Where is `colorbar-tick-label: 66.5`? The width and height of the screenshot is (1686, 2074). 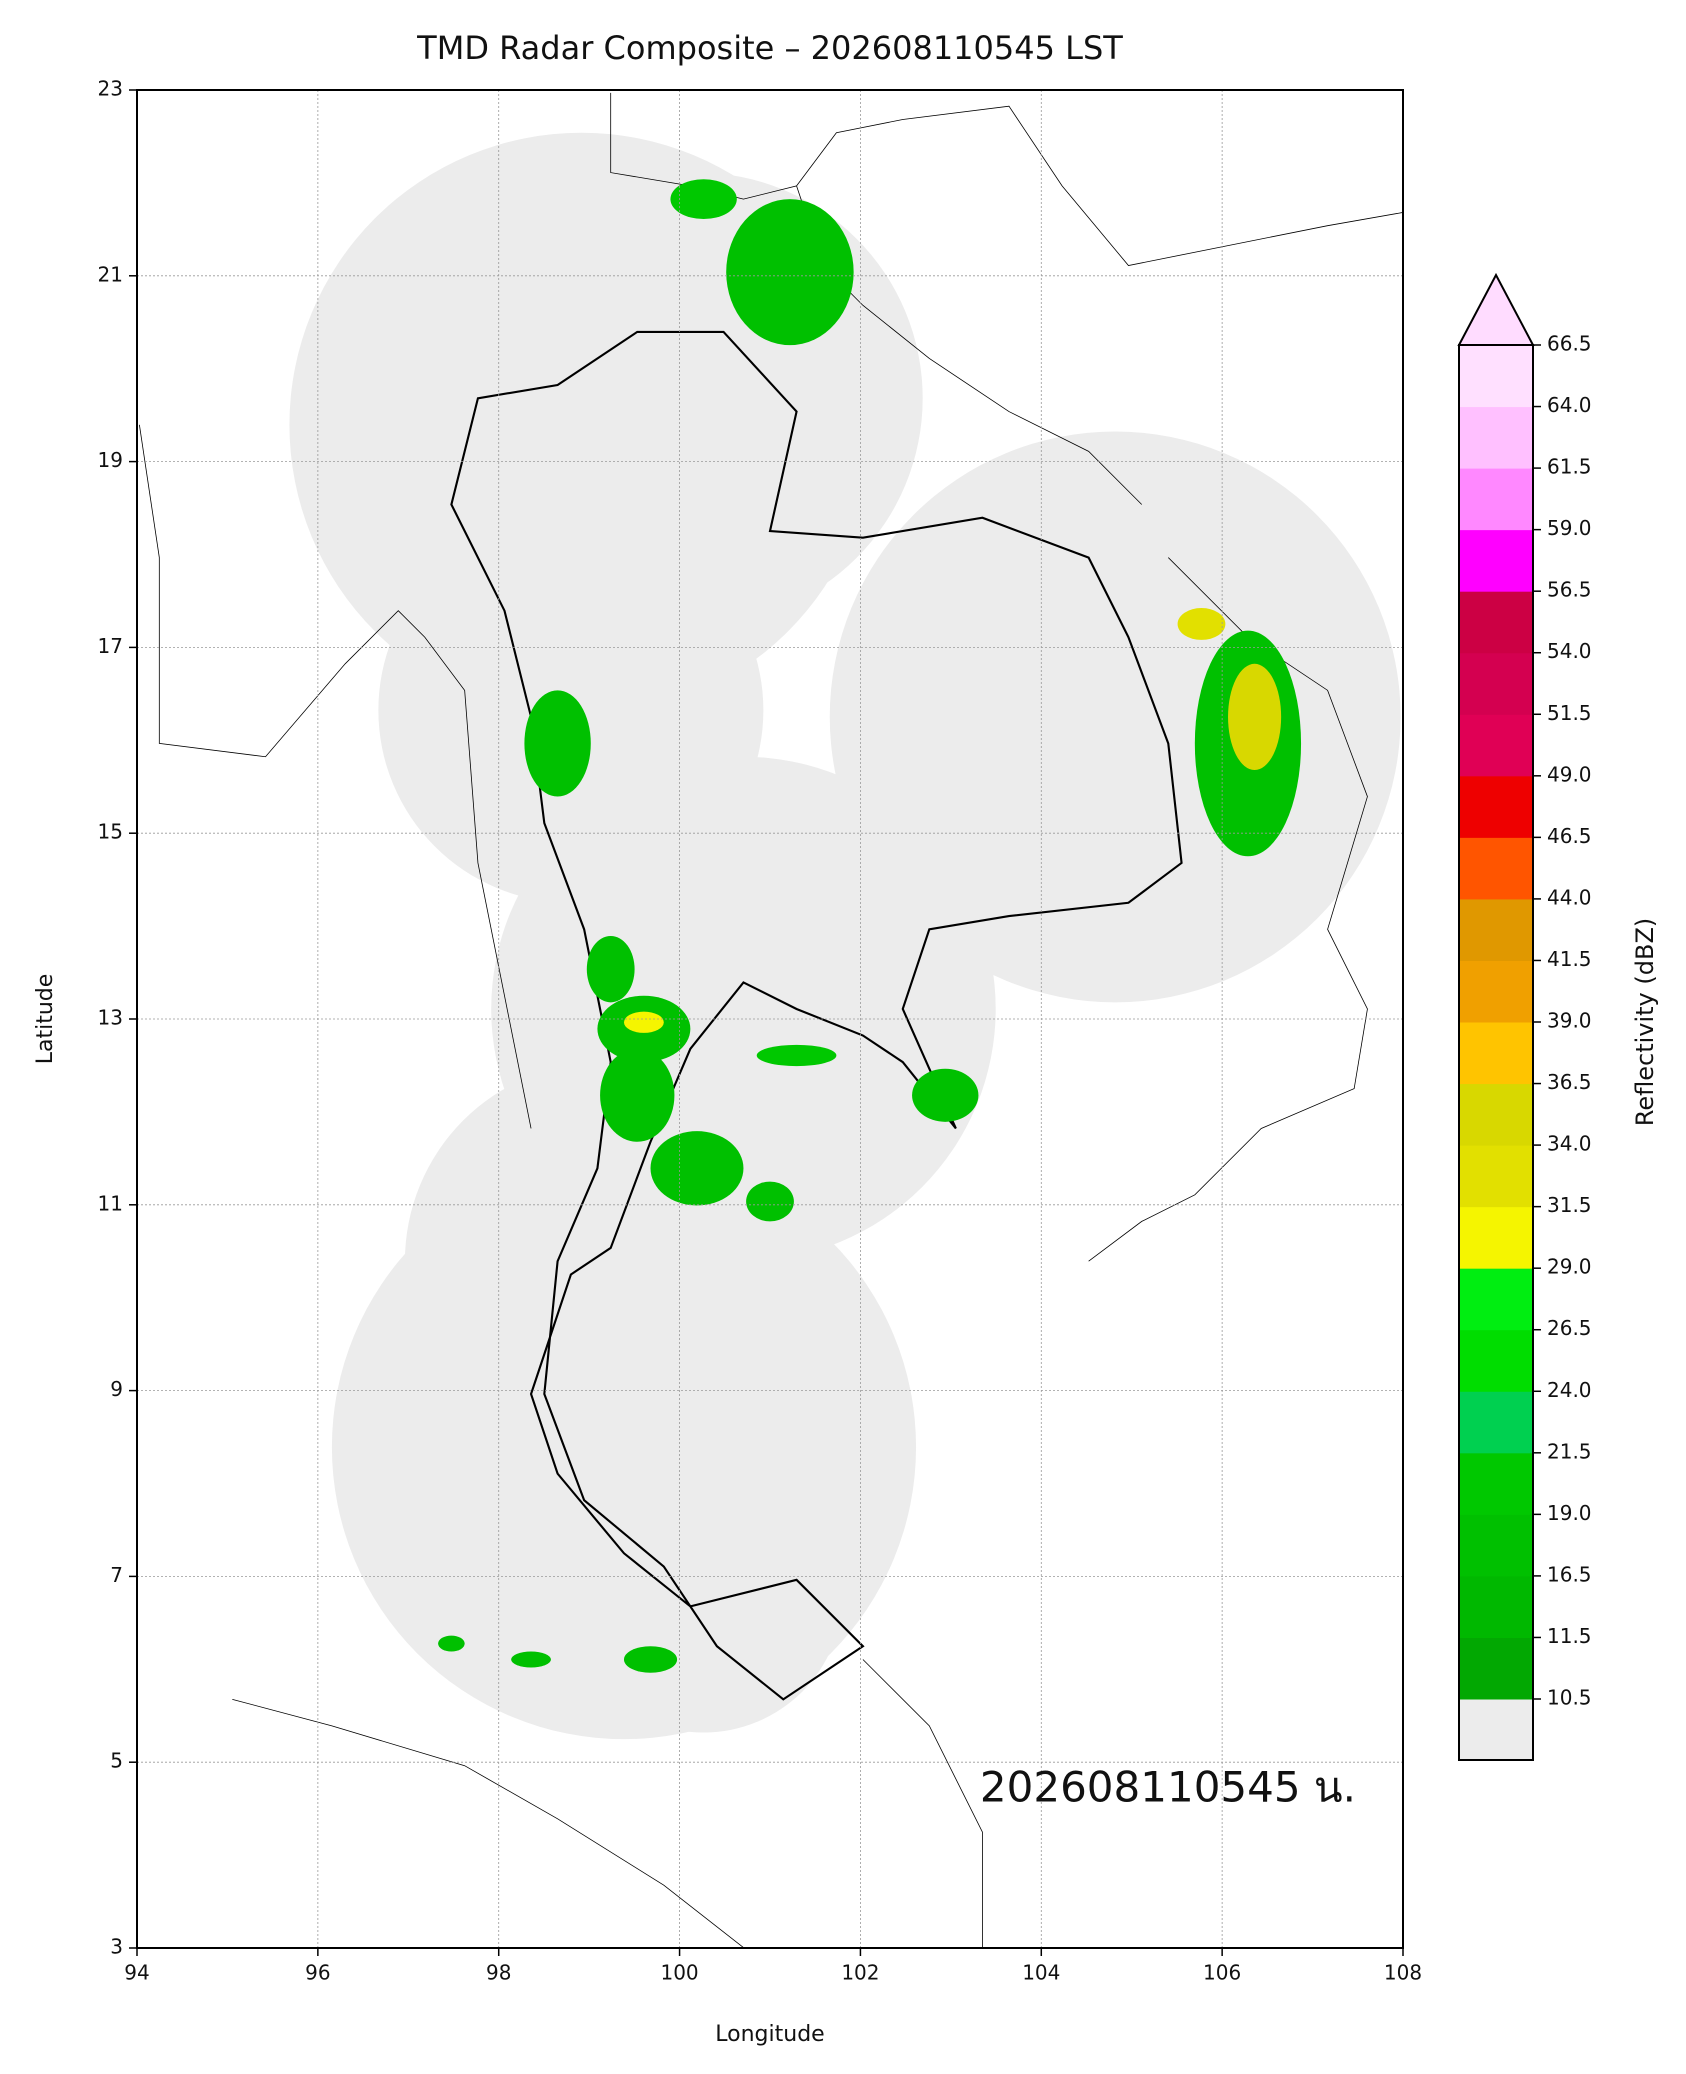 colorbar-tick-label: 66.5 is located at coordinates (1569, 344).